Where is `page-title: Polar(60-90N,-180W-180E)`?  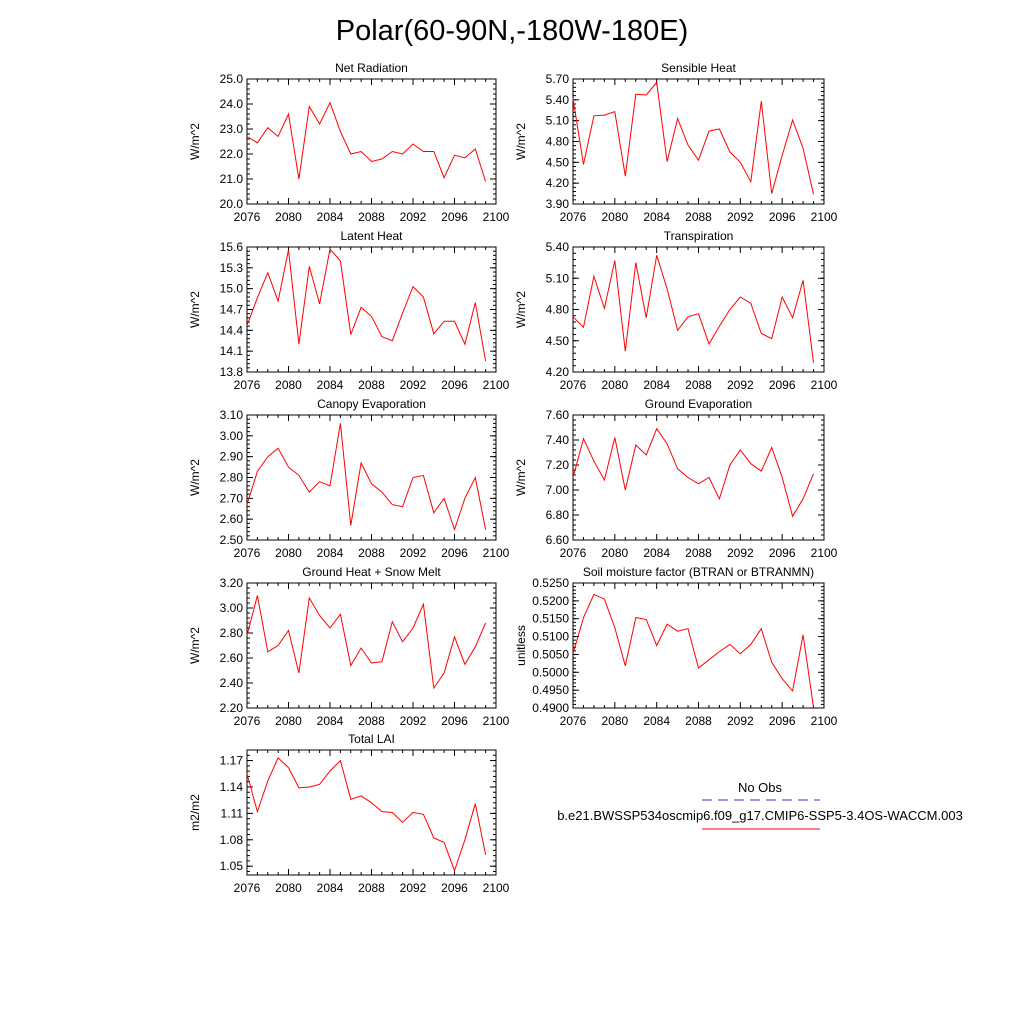
page-title: Polar(60-90N,-180W-180E) is located at coordinates (512, 31).